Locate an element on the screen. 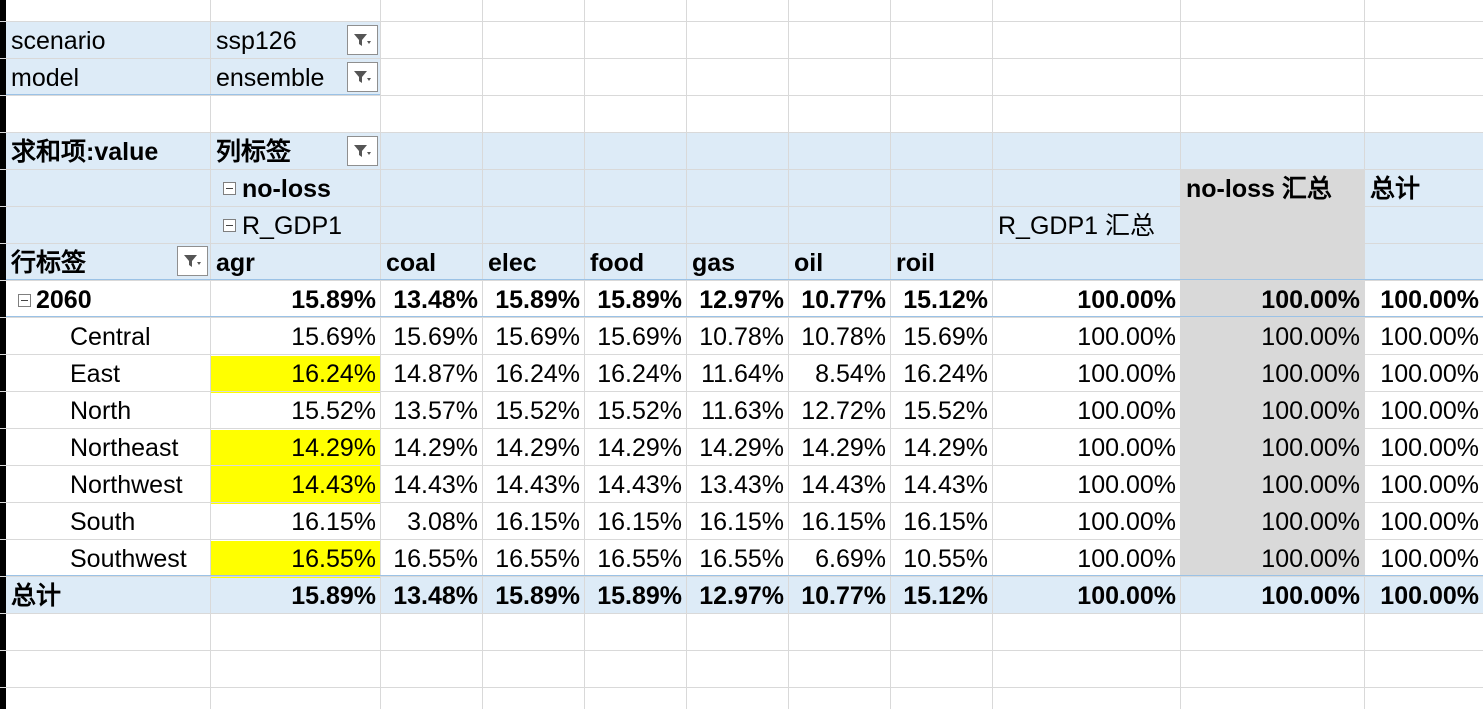 Image resolution: width=1483 pixels, height=709 pixels. column-header-roil: roil is located at coordinates (915, 263).